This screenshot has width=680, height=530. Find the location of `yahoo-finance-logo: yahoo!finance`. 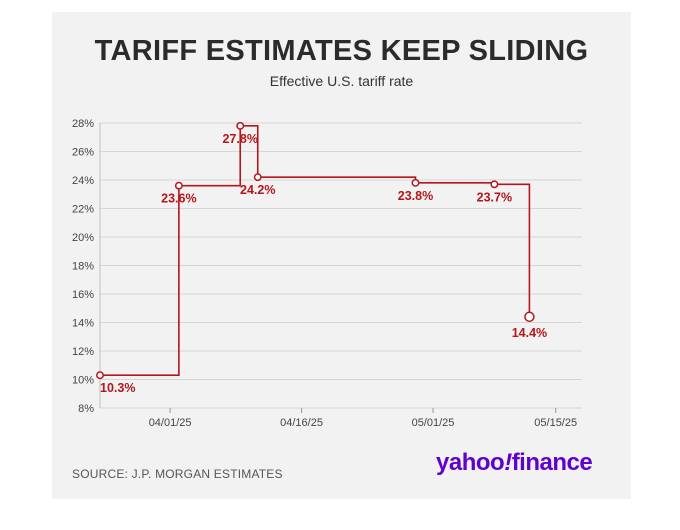

yahoo-finance-logo: yahoo!finance is located at coordinates (514, 463).